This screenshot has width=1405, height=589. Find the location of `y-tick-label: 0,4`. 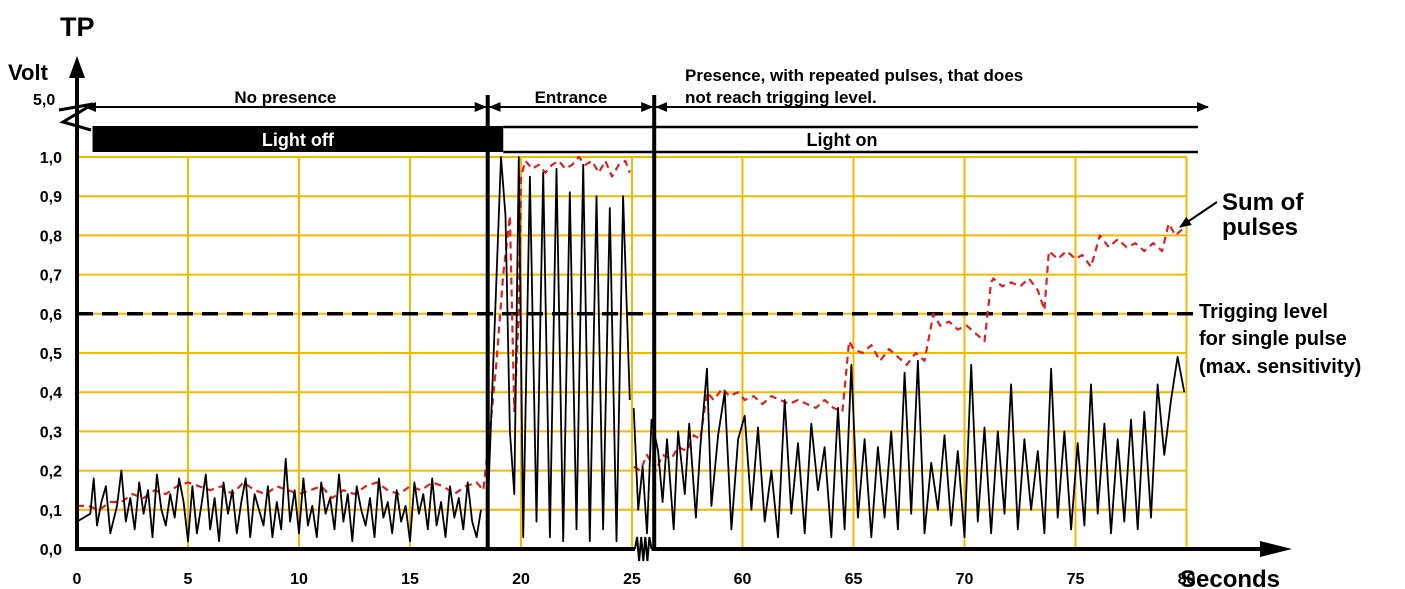

y-tick-label: 0,4 is located at coordinates (51, 393).